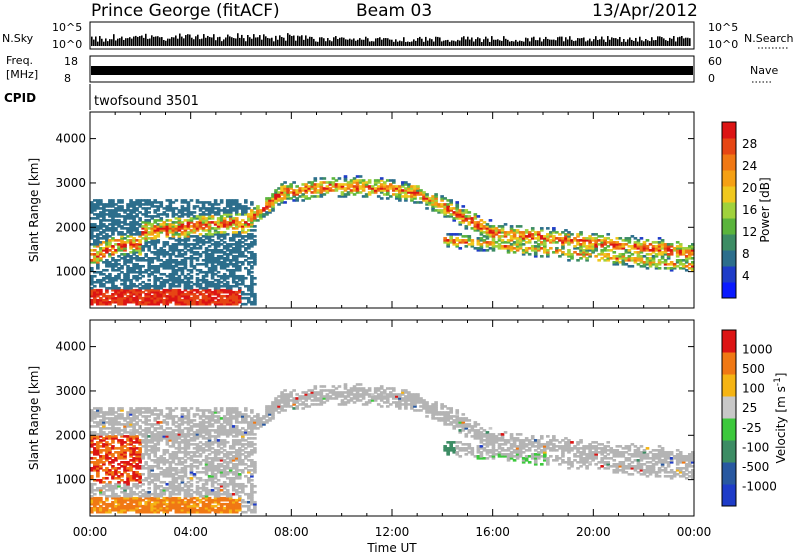 The image size is (800, 558). What do you see at coordinates (723, 44) in the screenshot?
I see `nsky-tick-bottom-right: 10^0` at bounding box center [723, 44].